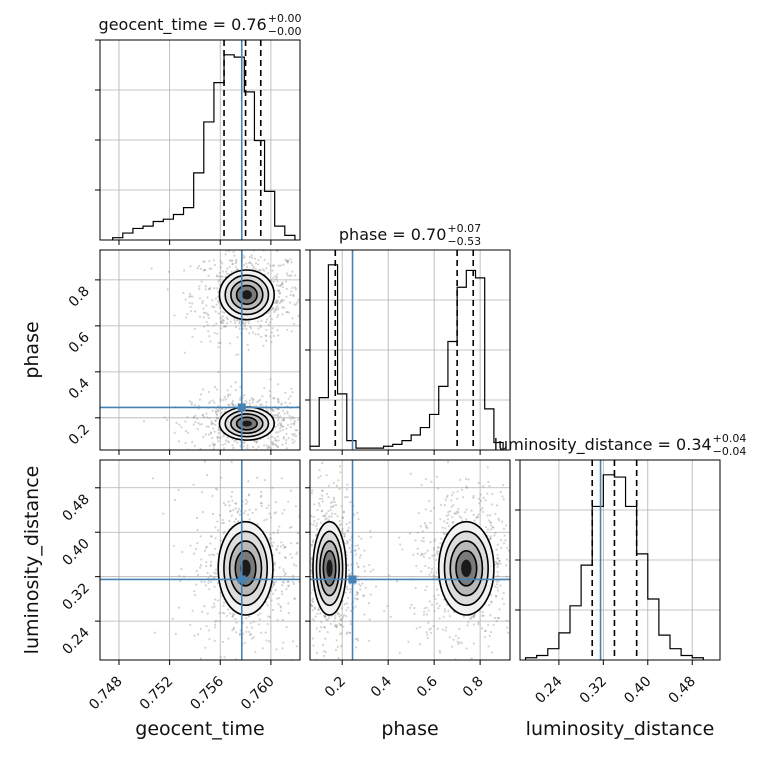 The image size is (760, 760). I want to click on x-tick-label-phase: 0.6, so click(427, 686).